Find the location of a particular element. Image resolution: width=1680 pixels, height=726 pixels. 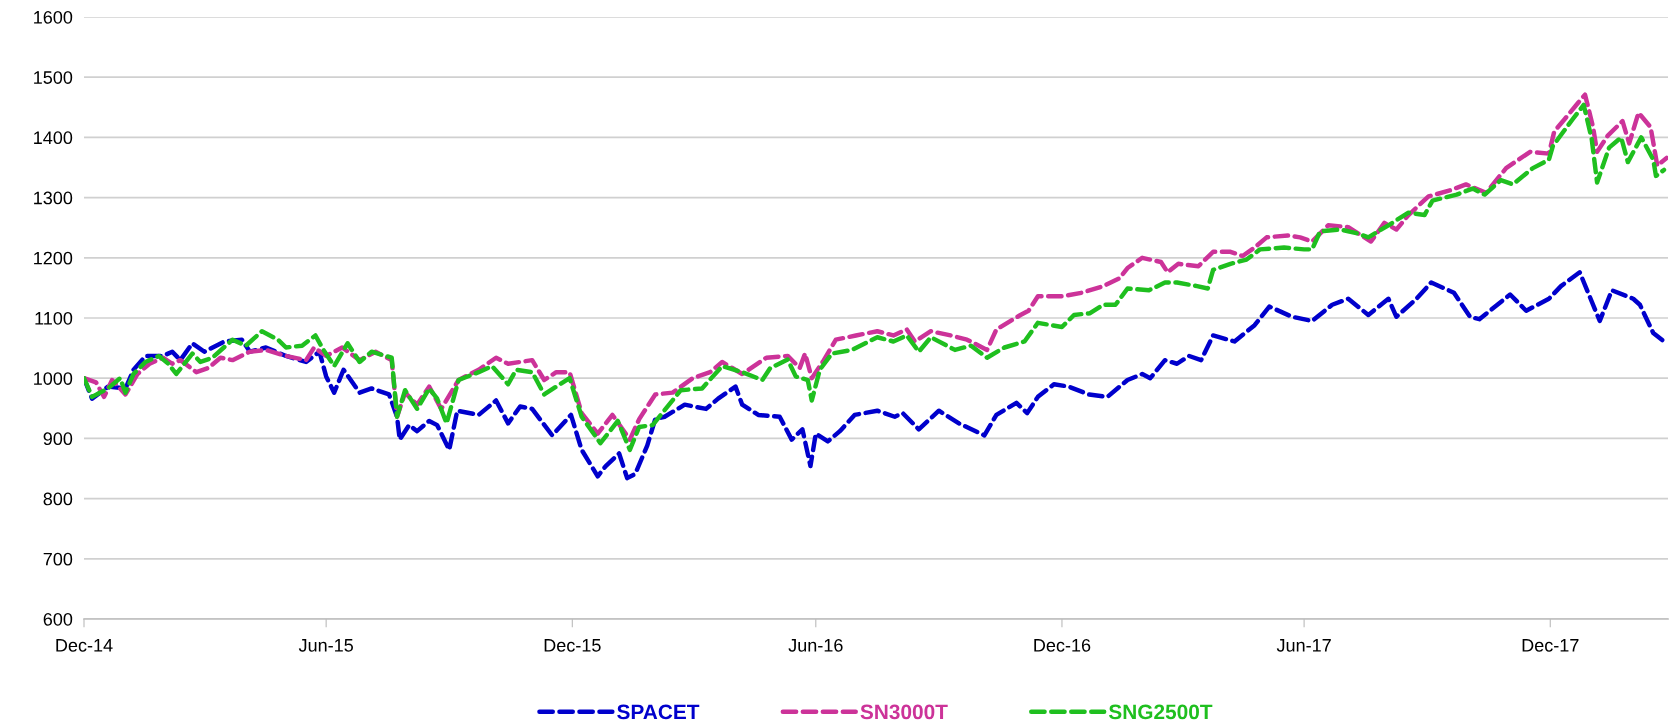

y-tick-label: 1000 is located at coordinates (53, 378).